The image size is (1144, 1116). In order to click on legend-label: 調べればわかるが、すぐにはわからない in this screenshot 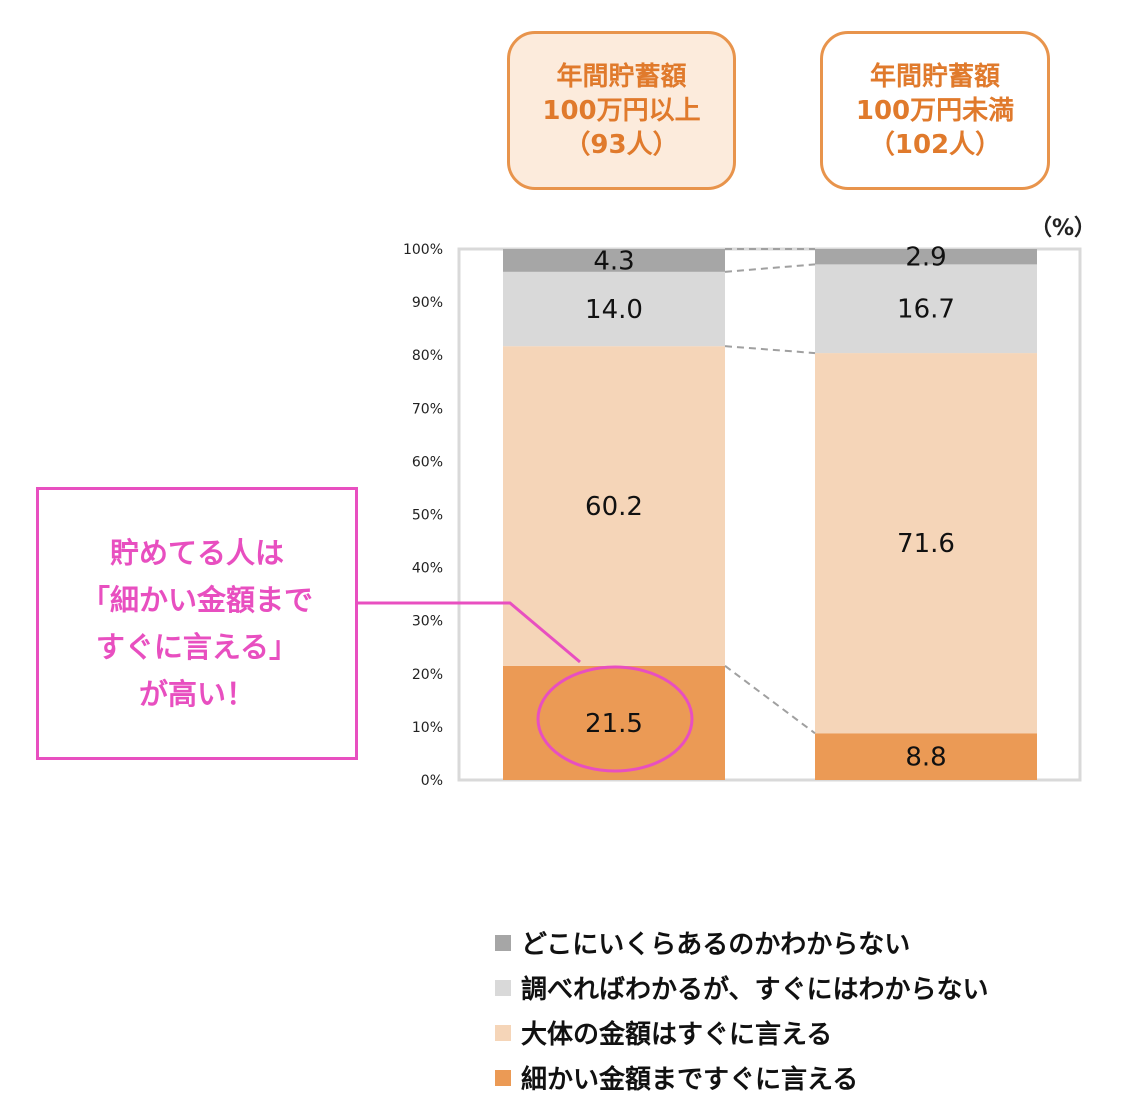, I will do `click(755, 990)`.